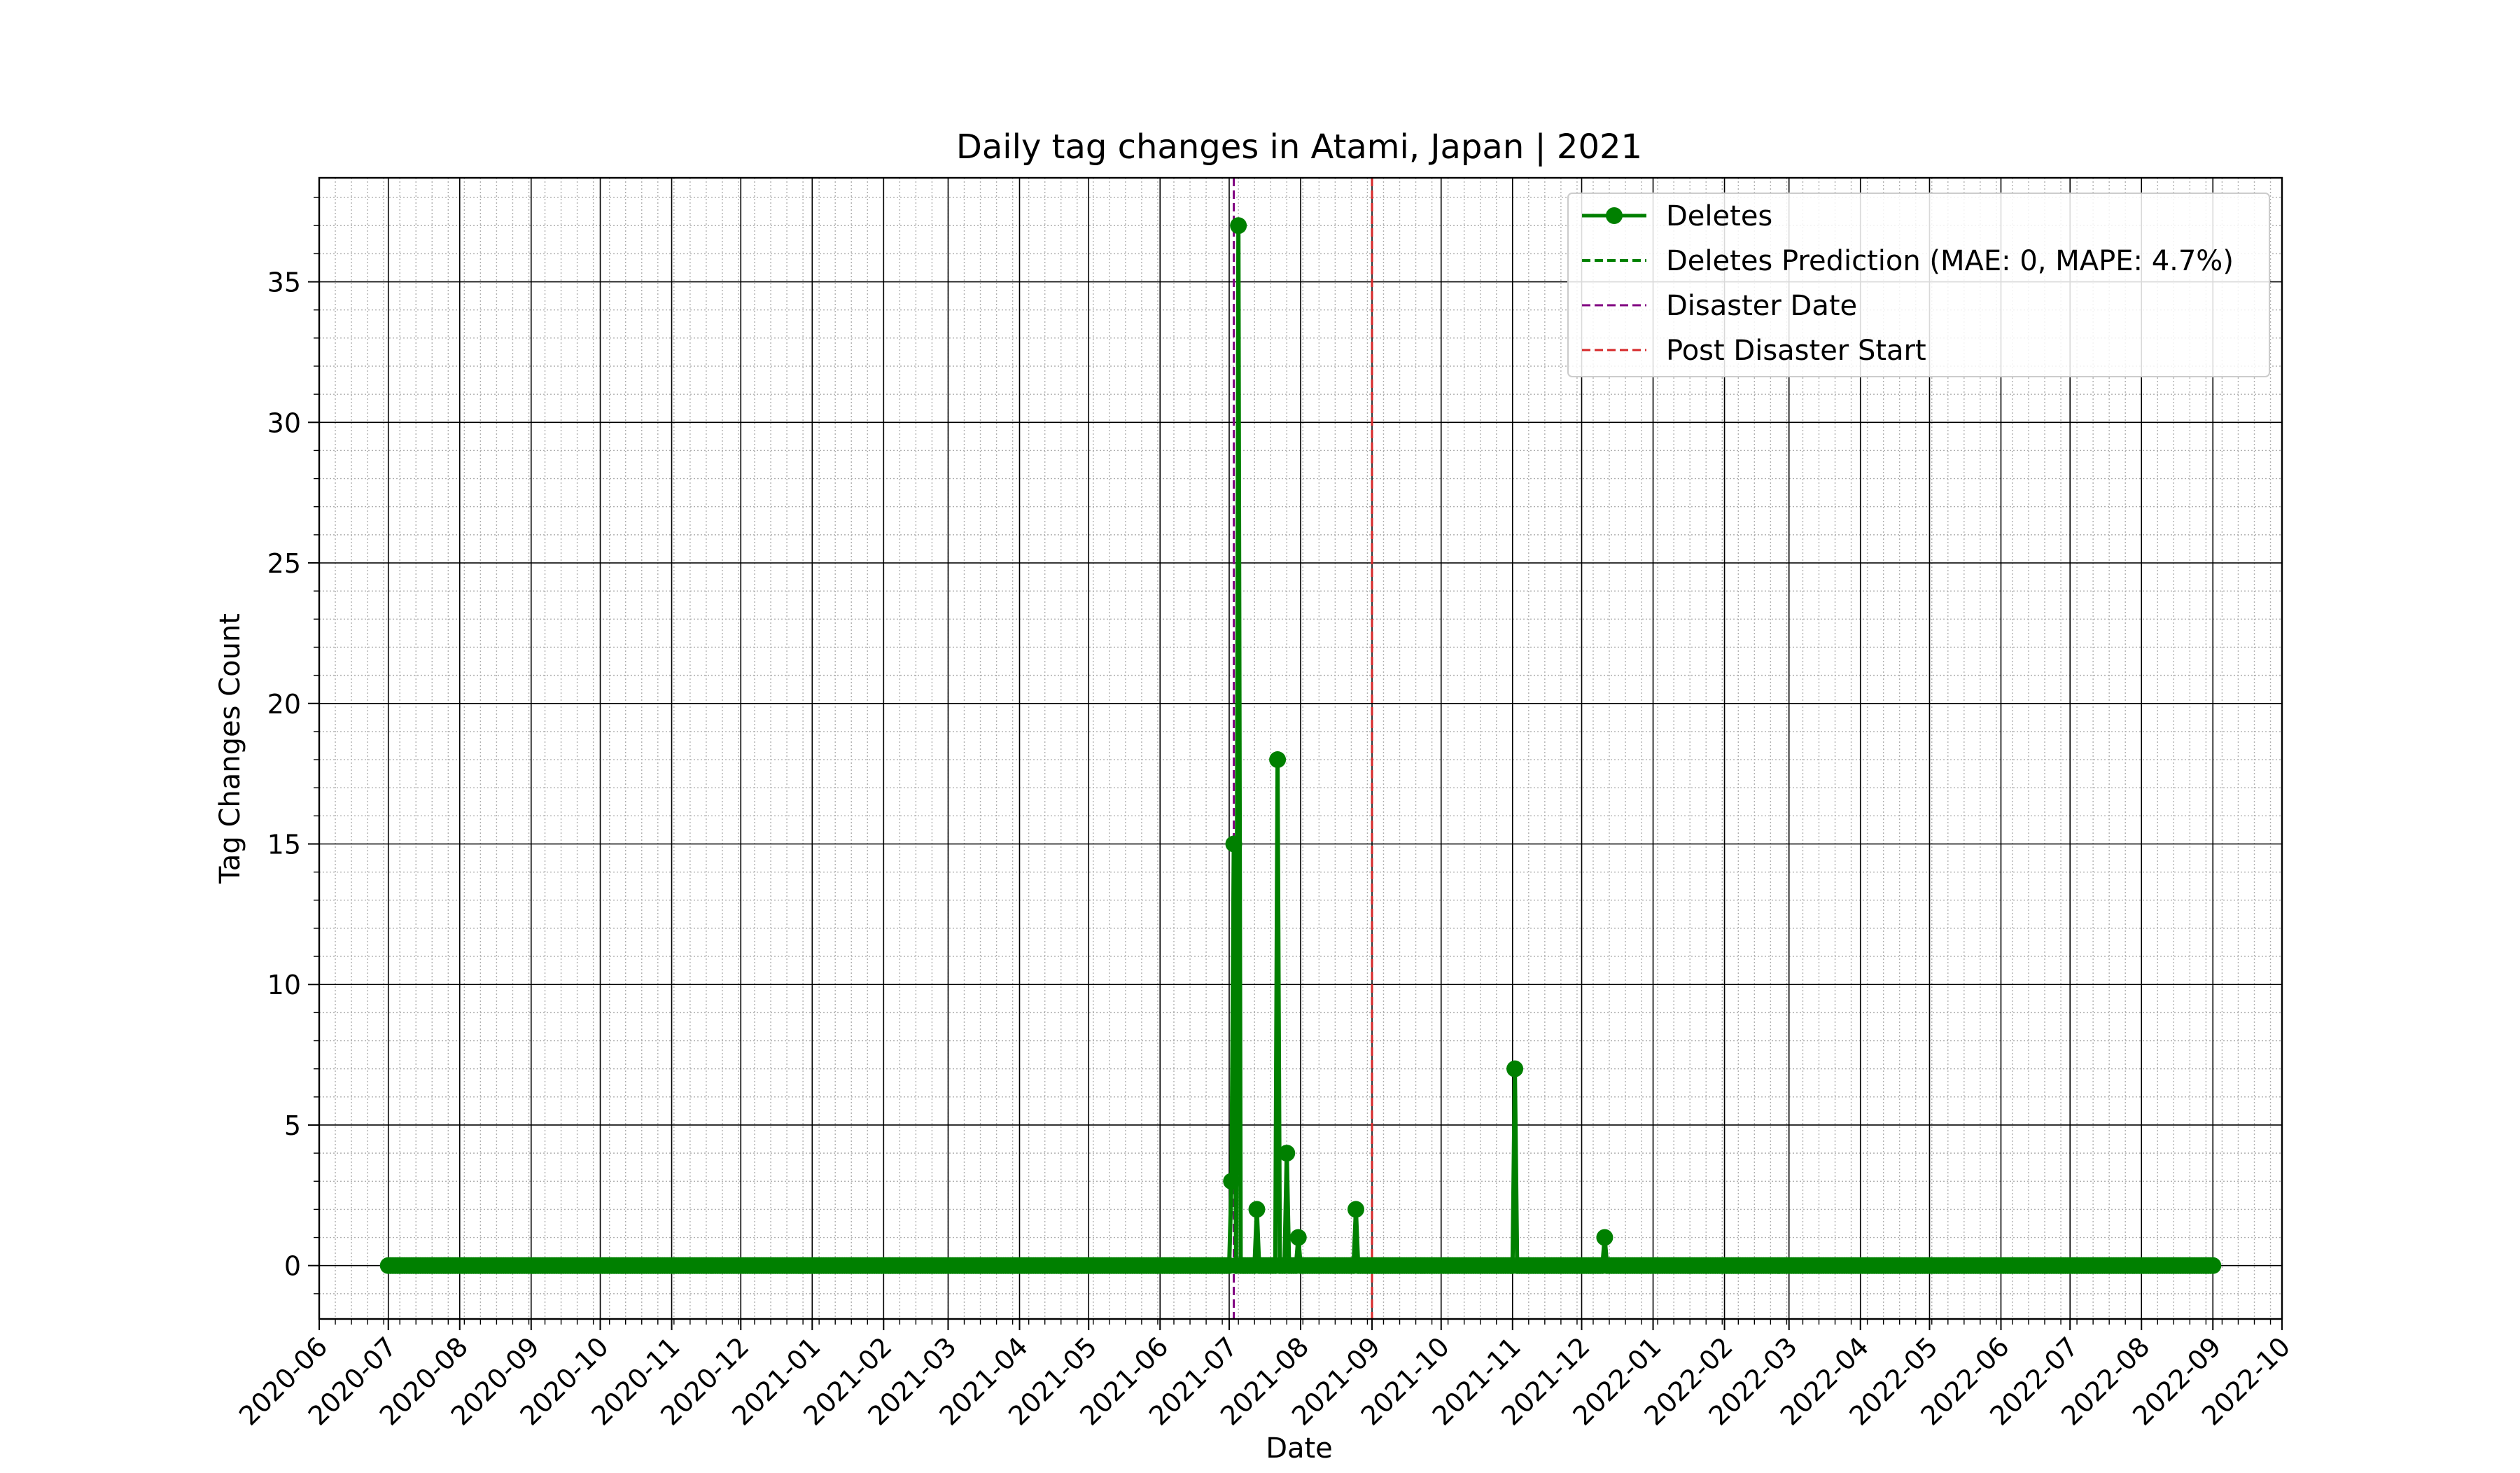 This screenshot has height=1473, width=2520. Describe the element at coordinates (284, 704) in the screenshot. I see `y-tick-label: 20` at that location.